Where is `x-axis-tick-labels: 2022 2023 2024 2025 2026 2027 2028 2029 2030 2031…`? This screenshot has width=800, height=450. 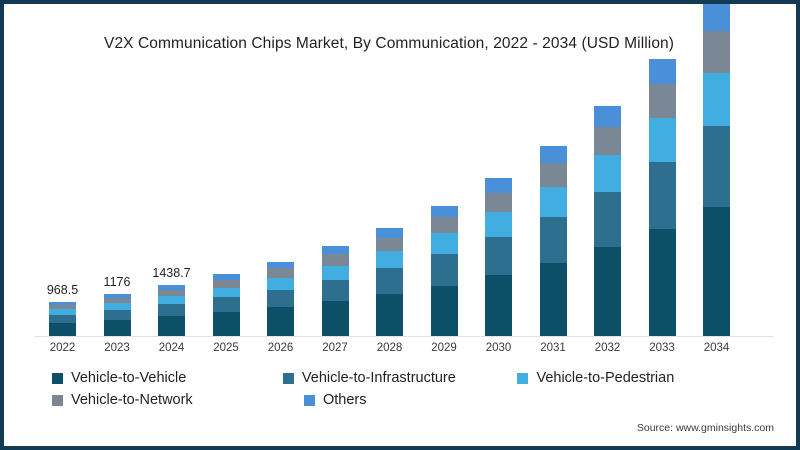 x-axis-tick-labels: 2022 2023 2024 2025 2026 2027 2028 2029 2030 2031… is located at coordinates (405, 351).